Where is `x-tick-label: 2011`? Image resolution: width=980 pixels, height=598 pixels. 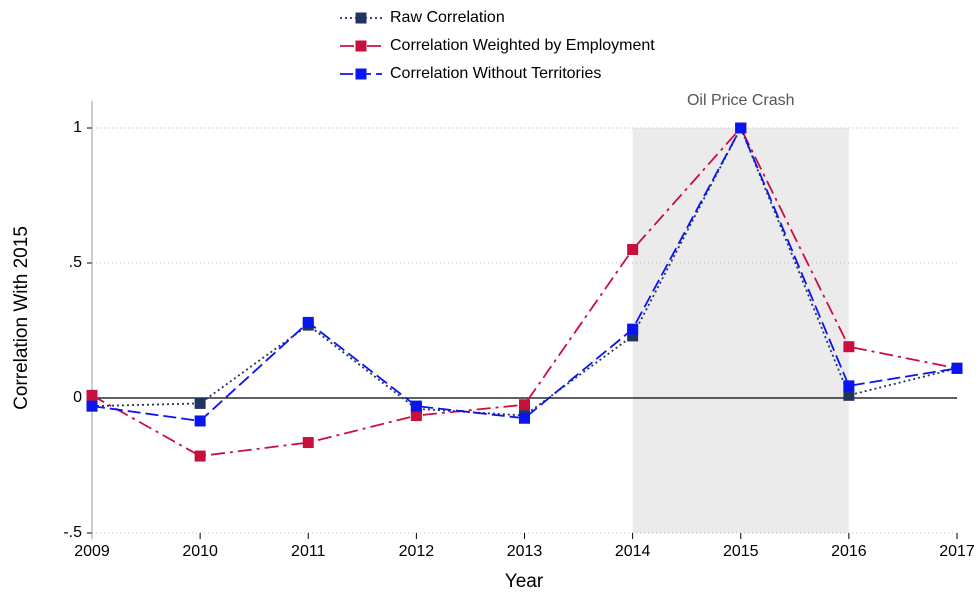
x-tick-label: 2011 is located at coordinates (308, 551).